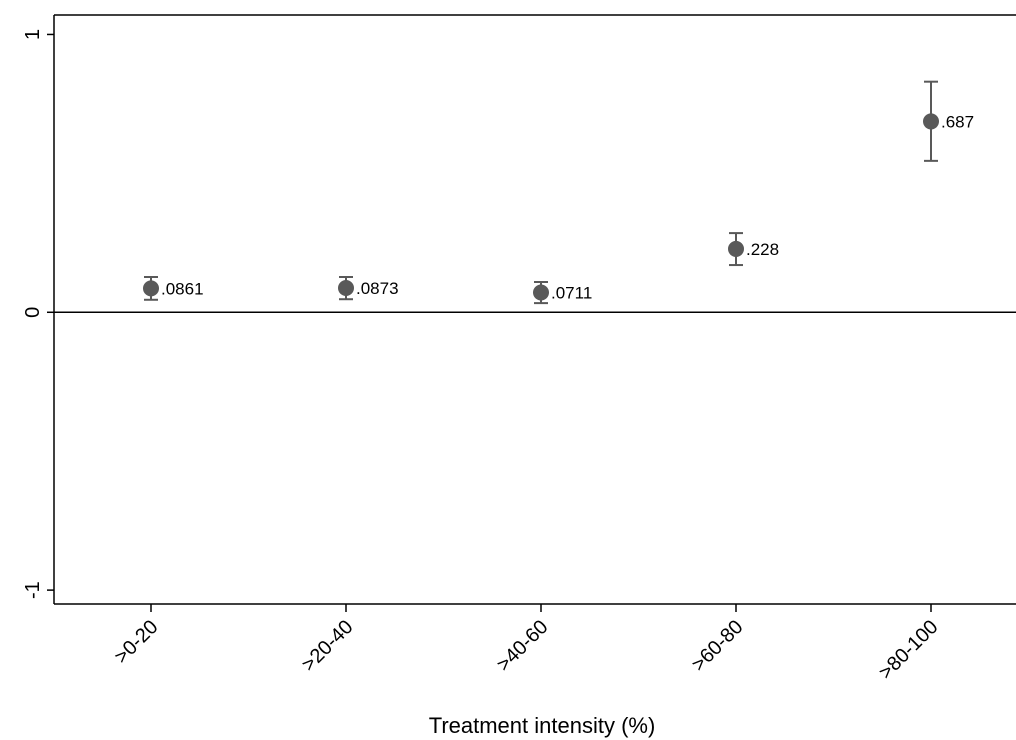 This screenshot has width=1016, height=740. I want to click on data-label: .0861, so click(182, 288).